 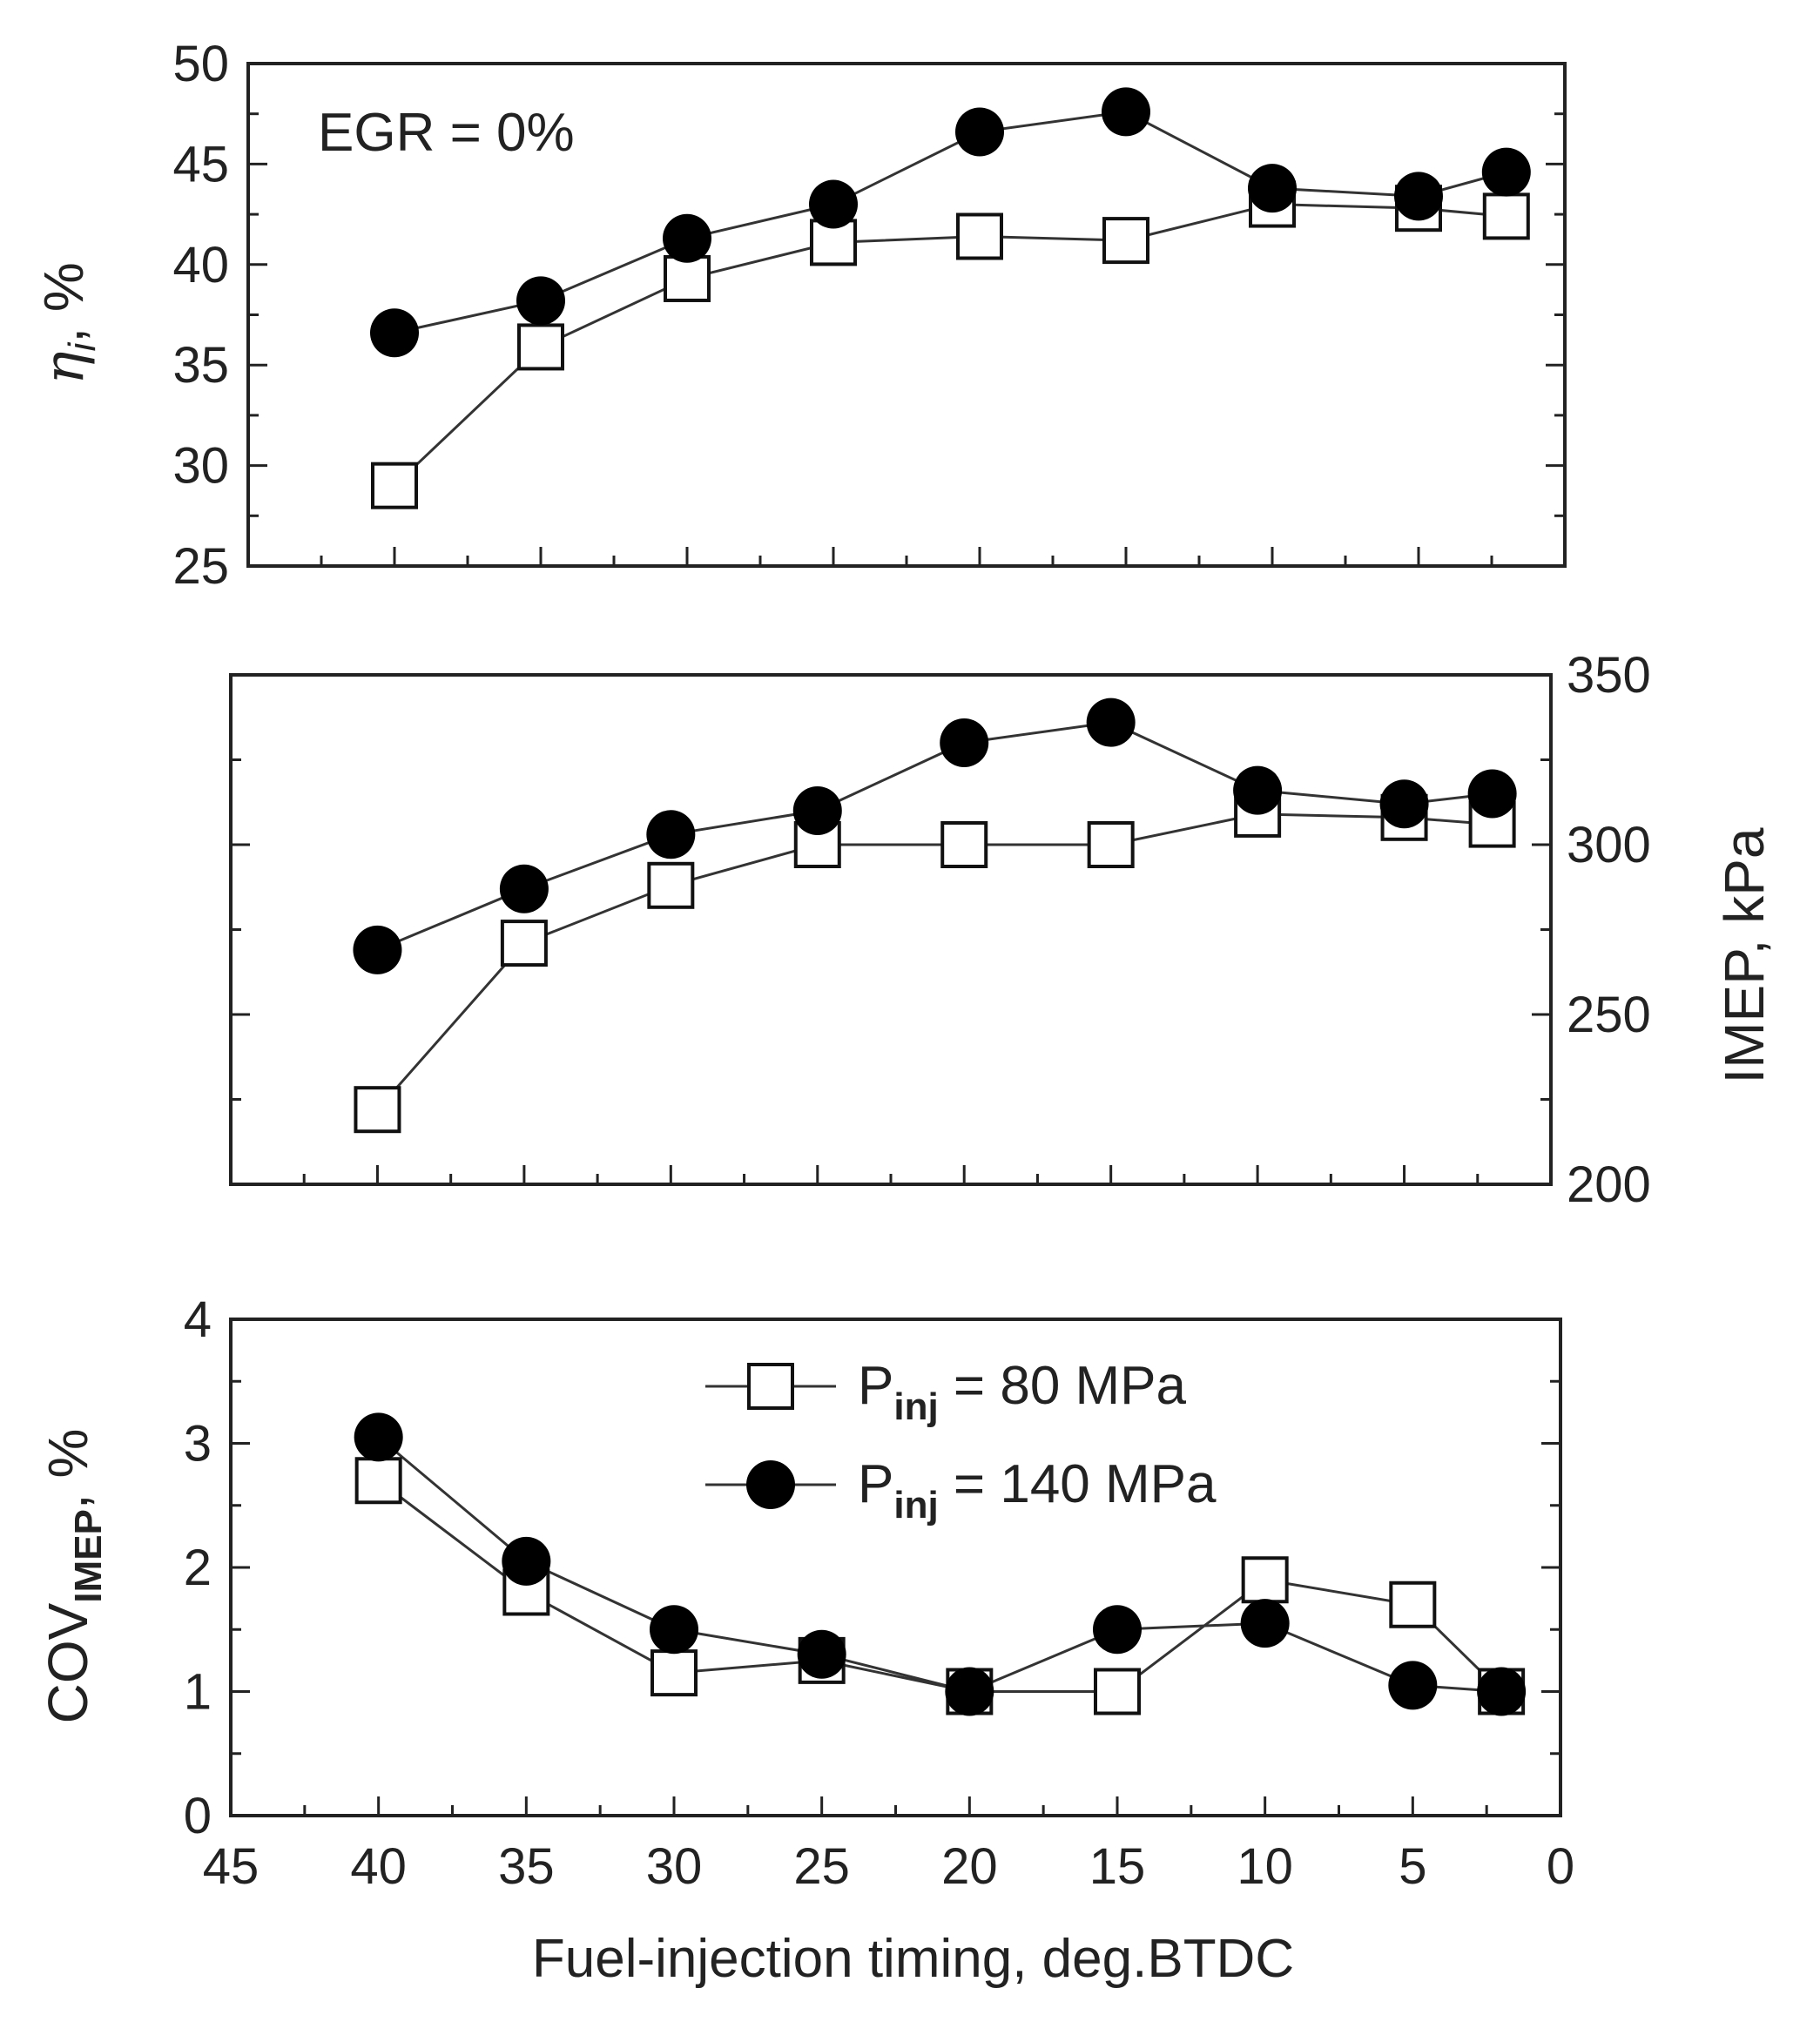 I want to click on y-tick-label: 0, so click(x=198, y=1816).